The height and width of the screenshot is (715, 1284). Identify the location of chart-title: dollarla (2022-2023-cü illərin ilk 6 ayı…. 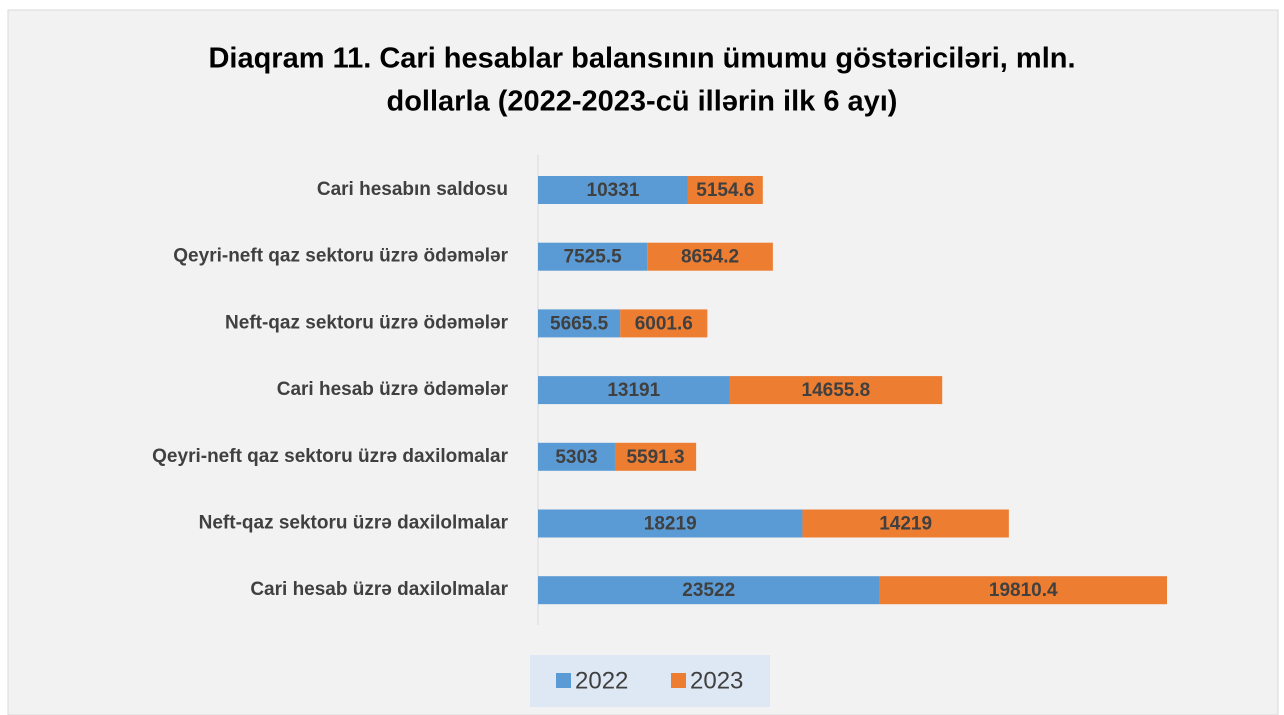
(642, 102).